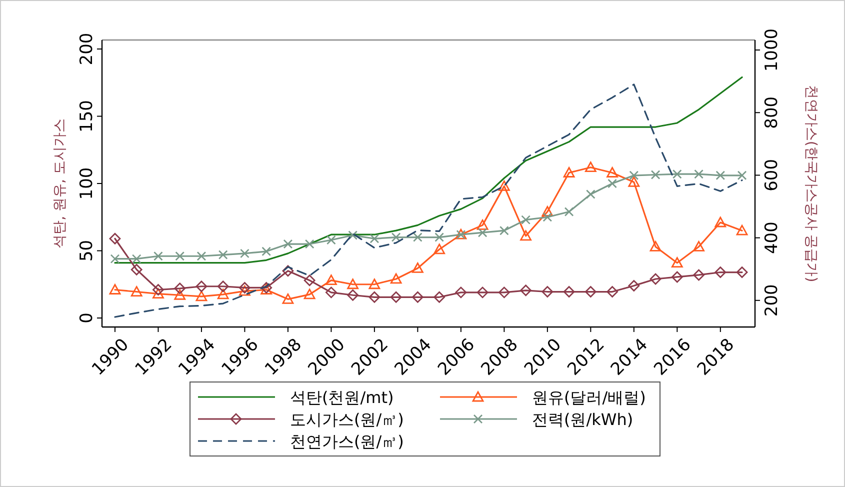 The width and height of the screenshot is (845, 487). I want to click on y2-tick-label: 400, so click(772, 238).